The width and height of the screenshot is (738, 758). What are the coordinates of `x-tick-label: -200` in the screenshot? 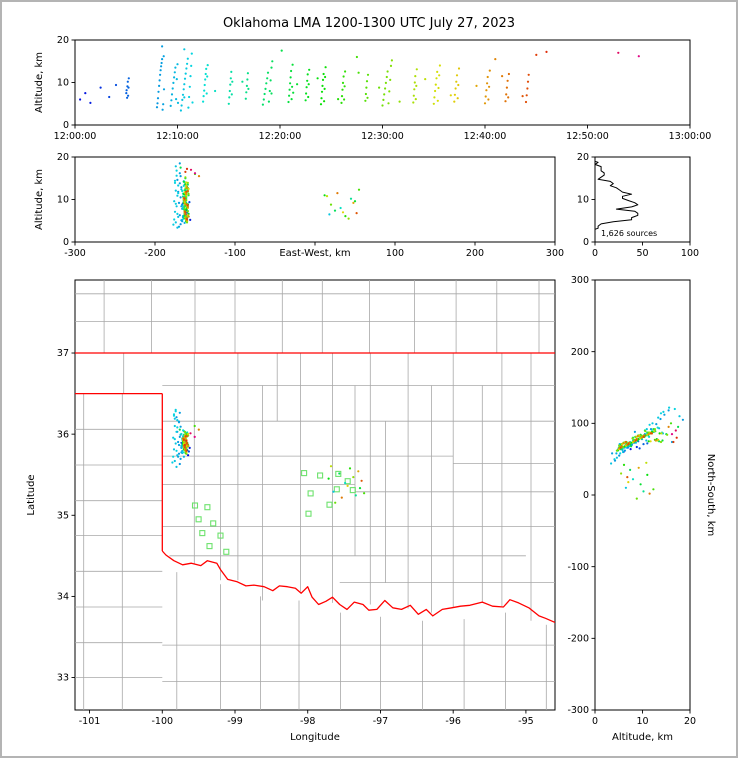 It's located at (155, 253).